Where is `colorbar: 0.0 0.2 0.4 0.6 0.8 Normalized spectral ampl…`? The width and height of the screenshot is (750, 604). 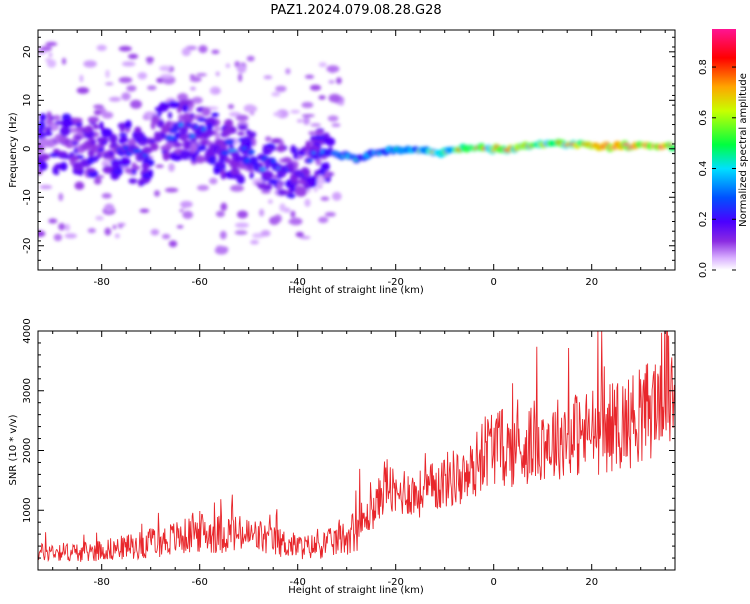
colorbar: 0.0 0.2 0.4 0.6 0.8 Normalized spectral ampl… is located at coordinates (723, 153).